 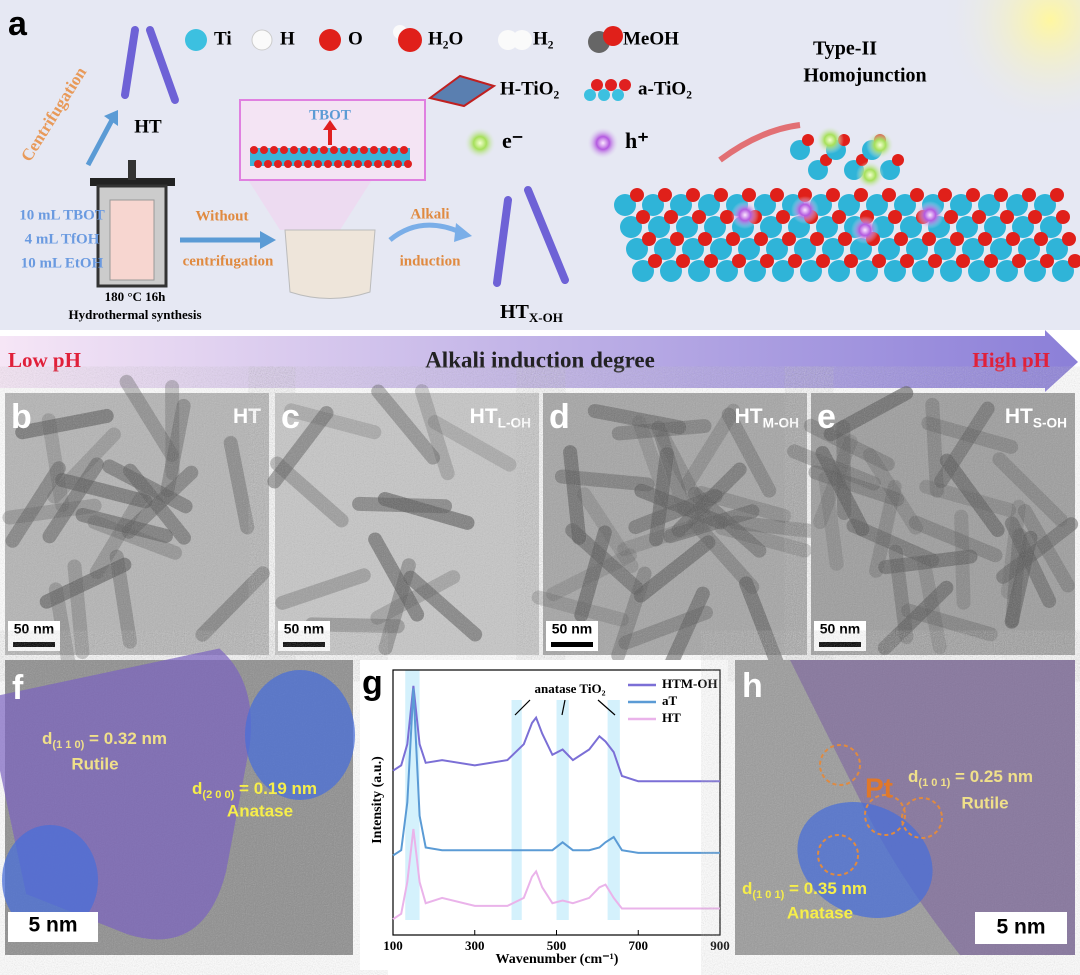 I want to click on scale-bar-label: 5 nm, so click(x=1020, y=927).